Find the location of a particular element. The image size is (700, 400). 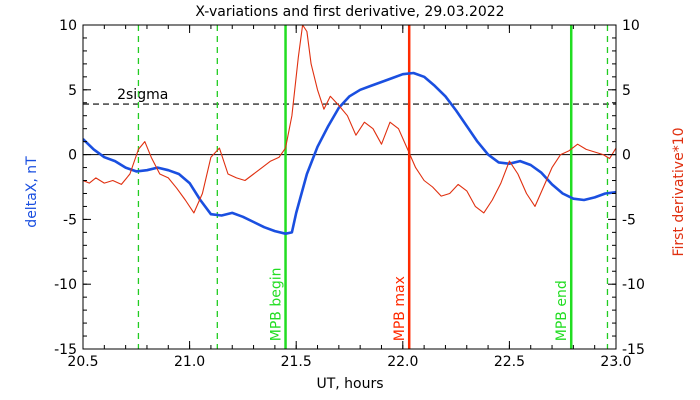

y-tick-label-right-5: 10 is located at coordinates (631, 26).